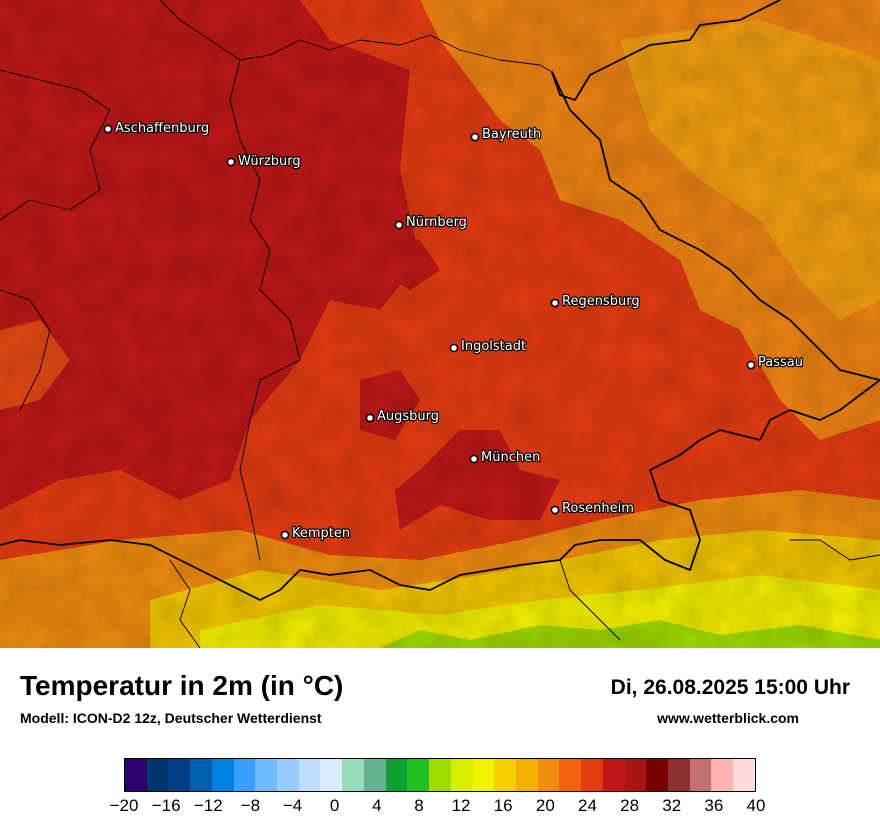 The height and width of the screenshot is (830, 880). What do you see at coordinates (587, 805) in the screenshot?
I see `legend-tick: 24` at bounding box center [587, 805].